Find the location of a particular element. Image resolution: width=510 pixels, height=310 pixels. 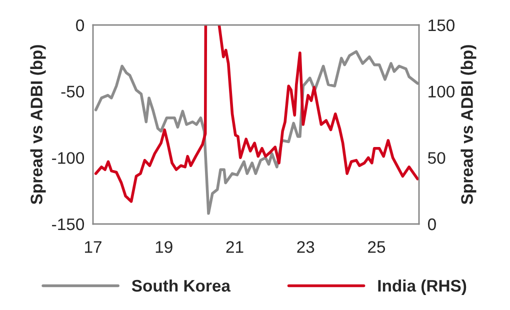

x-tick-label: 21 is located at coordinates (235, 247).